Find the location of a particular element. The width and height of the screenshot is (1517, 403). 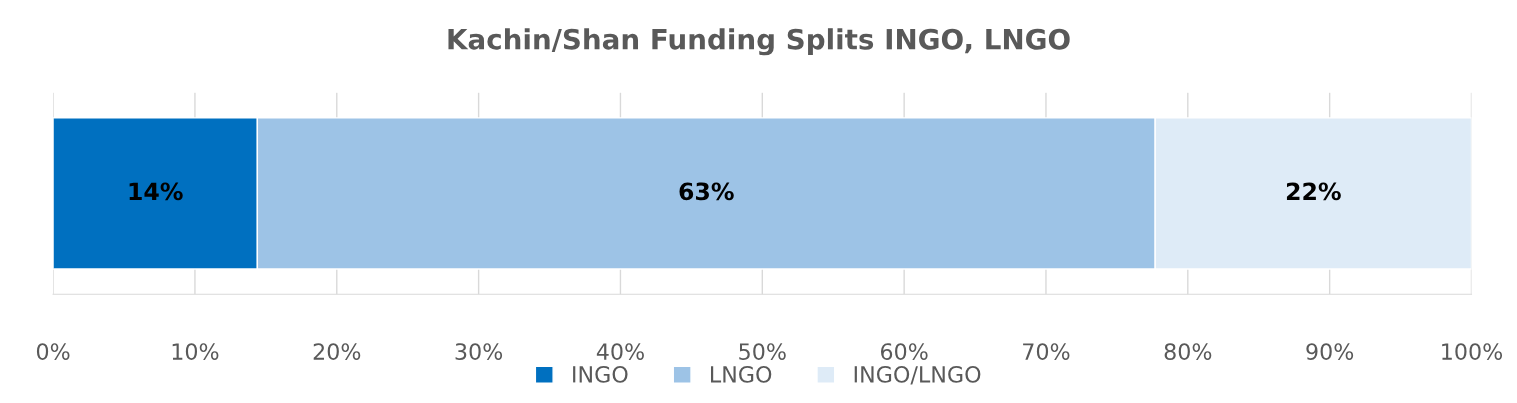

x-tick-label: 90% is located at coordinates (1330, 351).